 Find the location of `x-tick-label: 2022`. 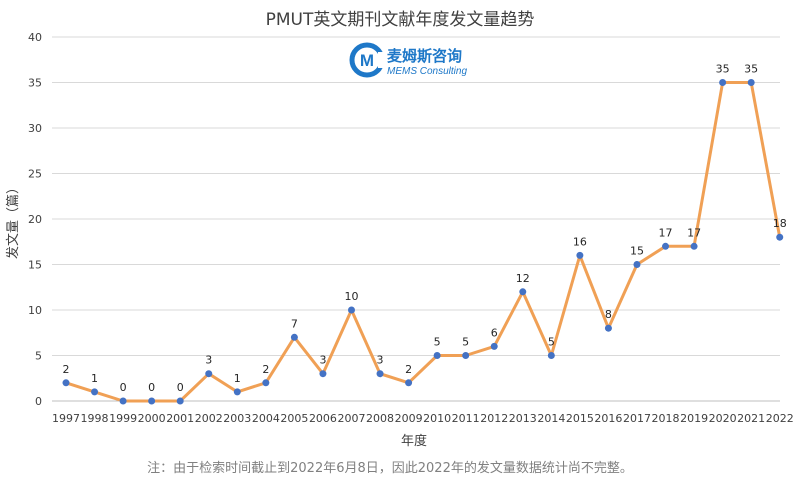

x-tick-label: 2022 is located at coordinates (780, 418).